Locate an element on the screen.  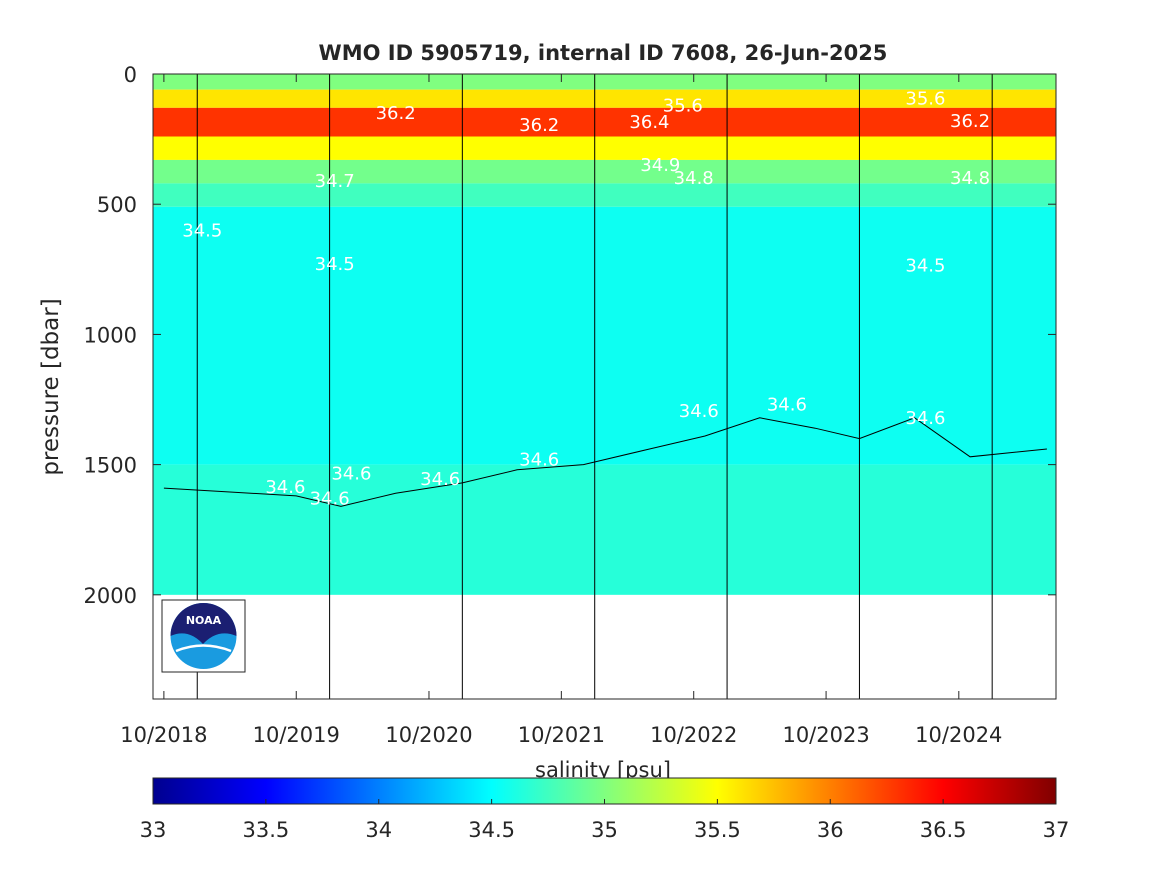
colorbar-tick-label: 36 is located at coordinates (830, 830).